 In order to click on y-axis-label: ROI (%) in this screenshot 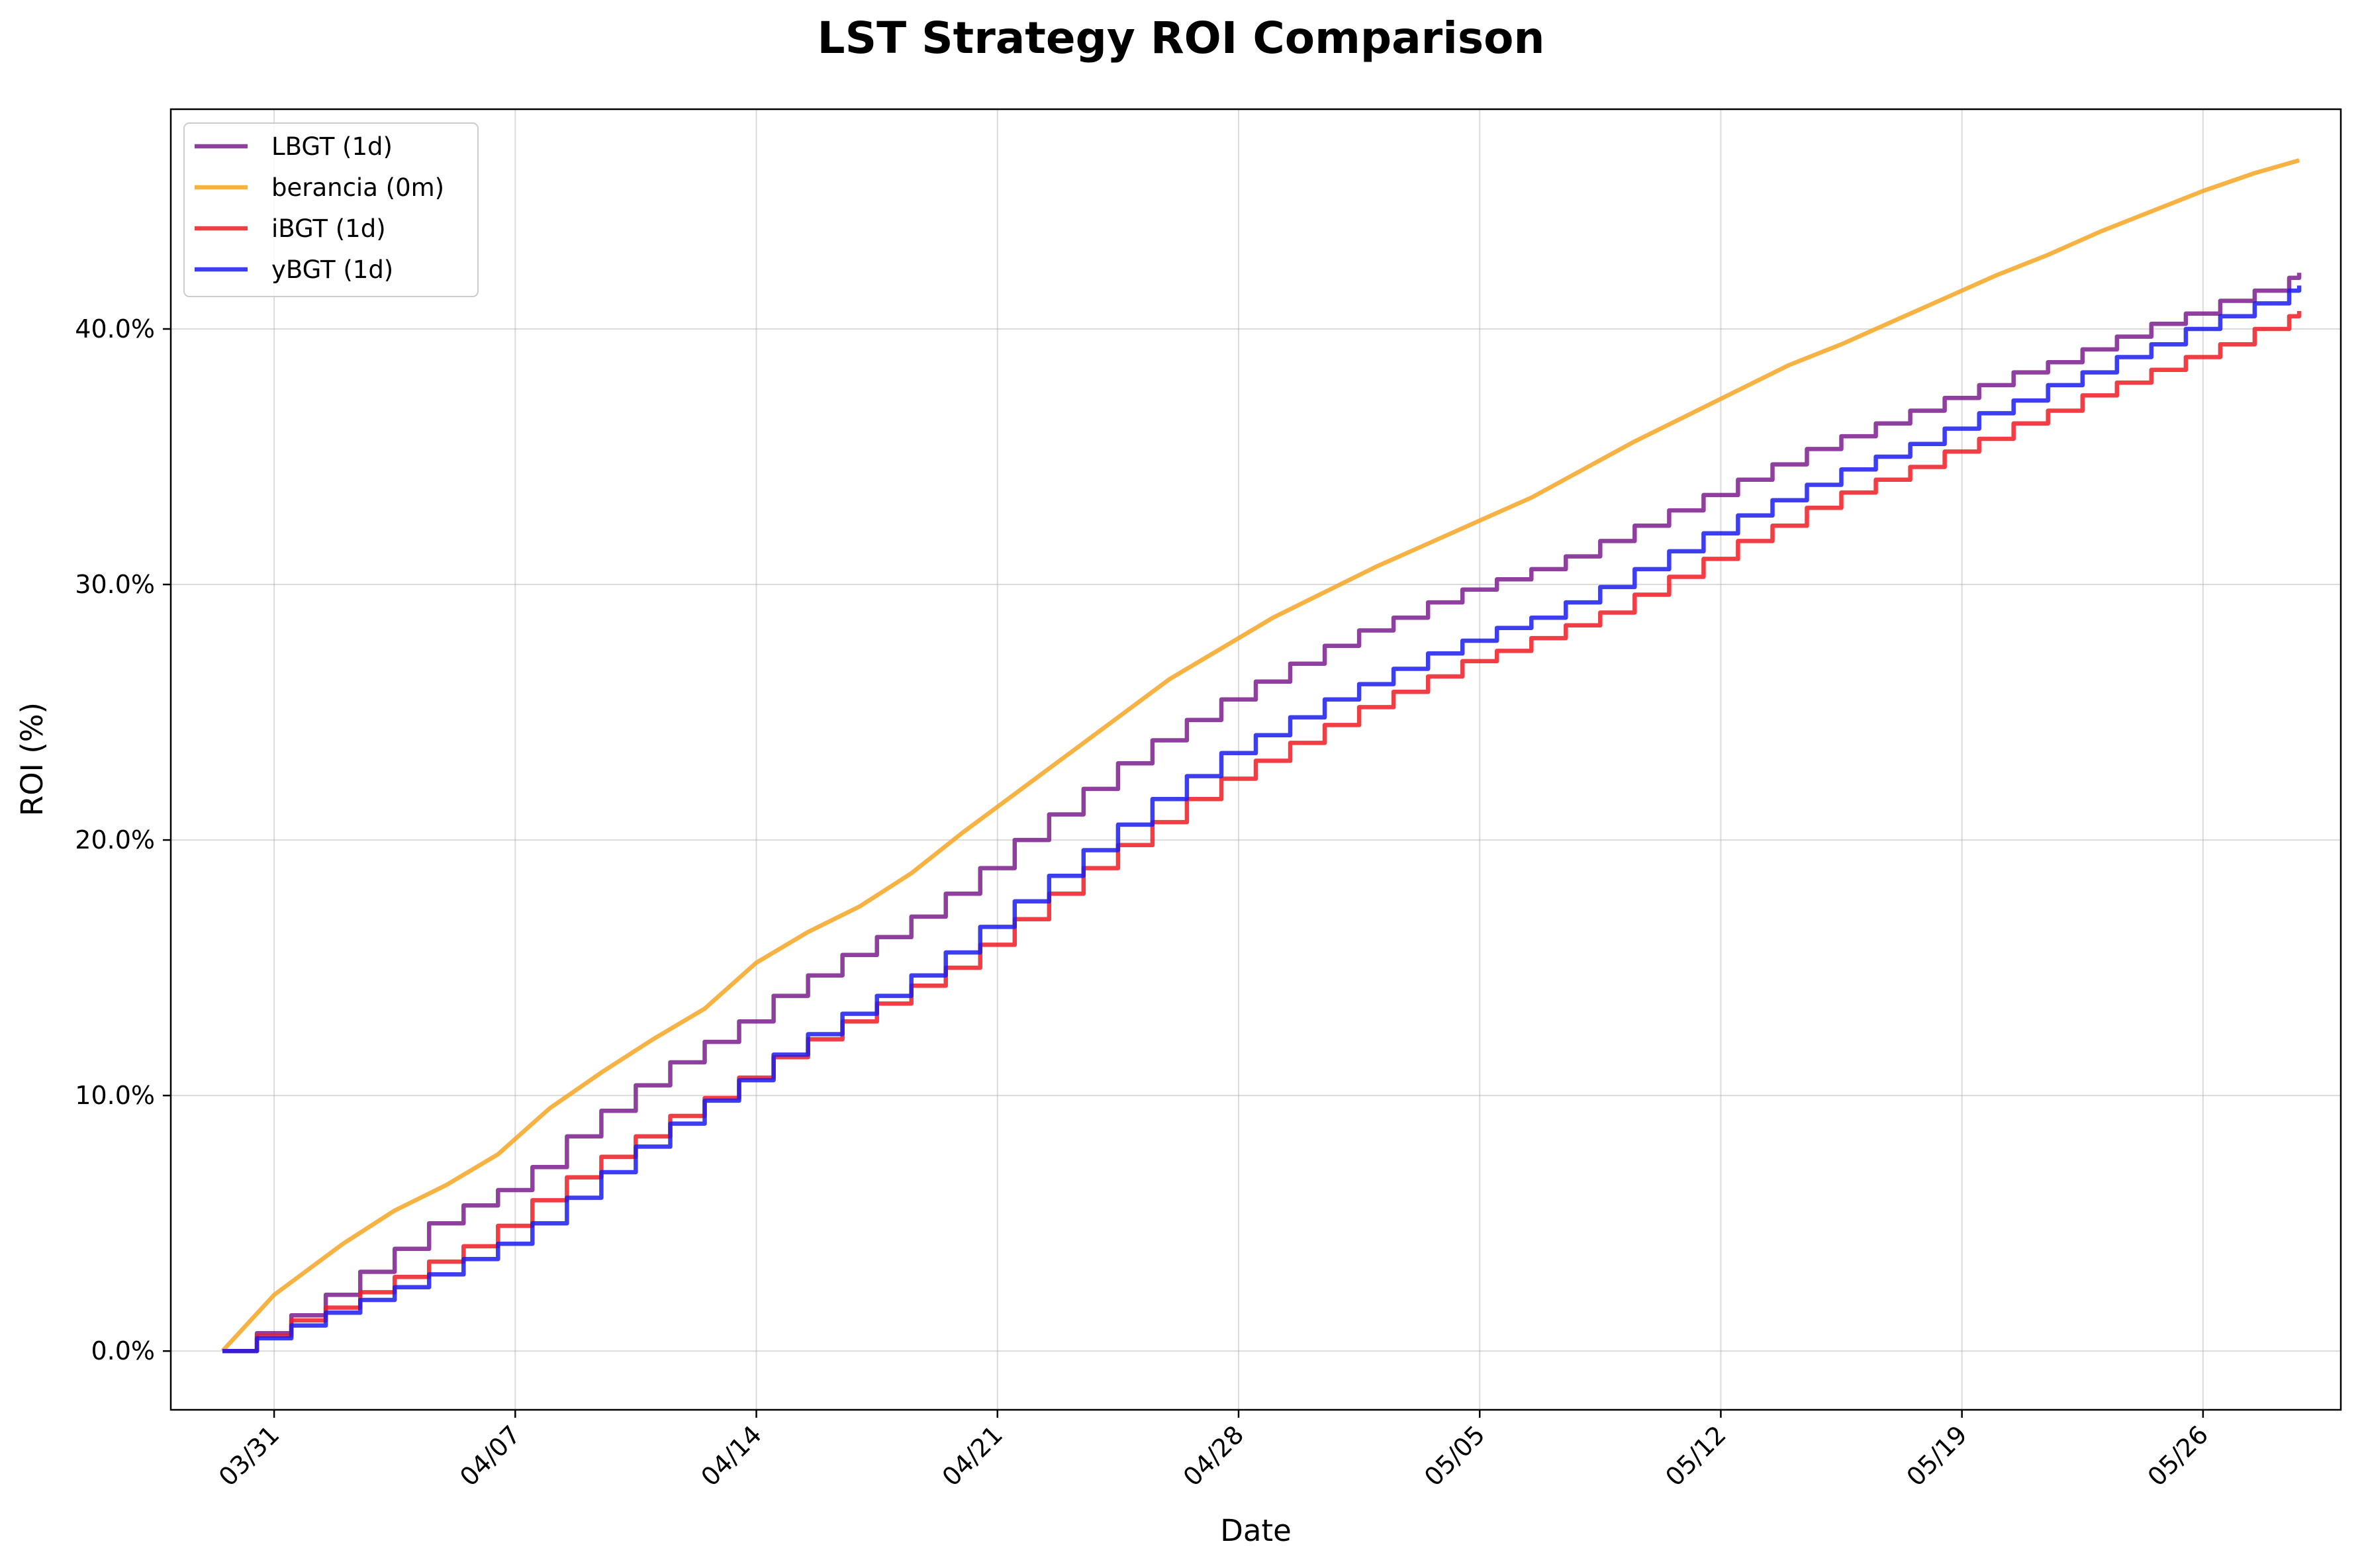, I will do `click(32, 759)`.